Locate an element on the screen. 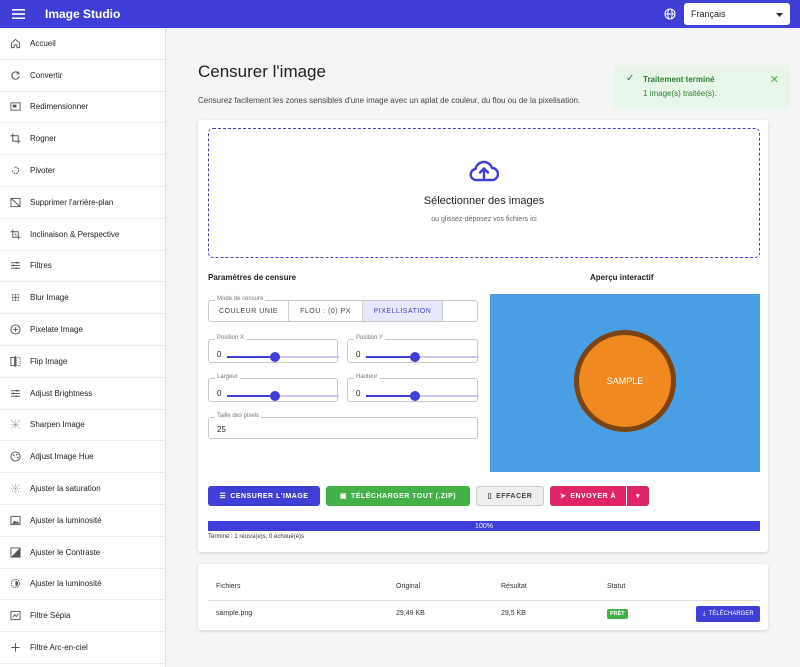 The image size is (800, 667). mode-blur-button: FLOU : (0) PX is located at coordinates (326, 311).